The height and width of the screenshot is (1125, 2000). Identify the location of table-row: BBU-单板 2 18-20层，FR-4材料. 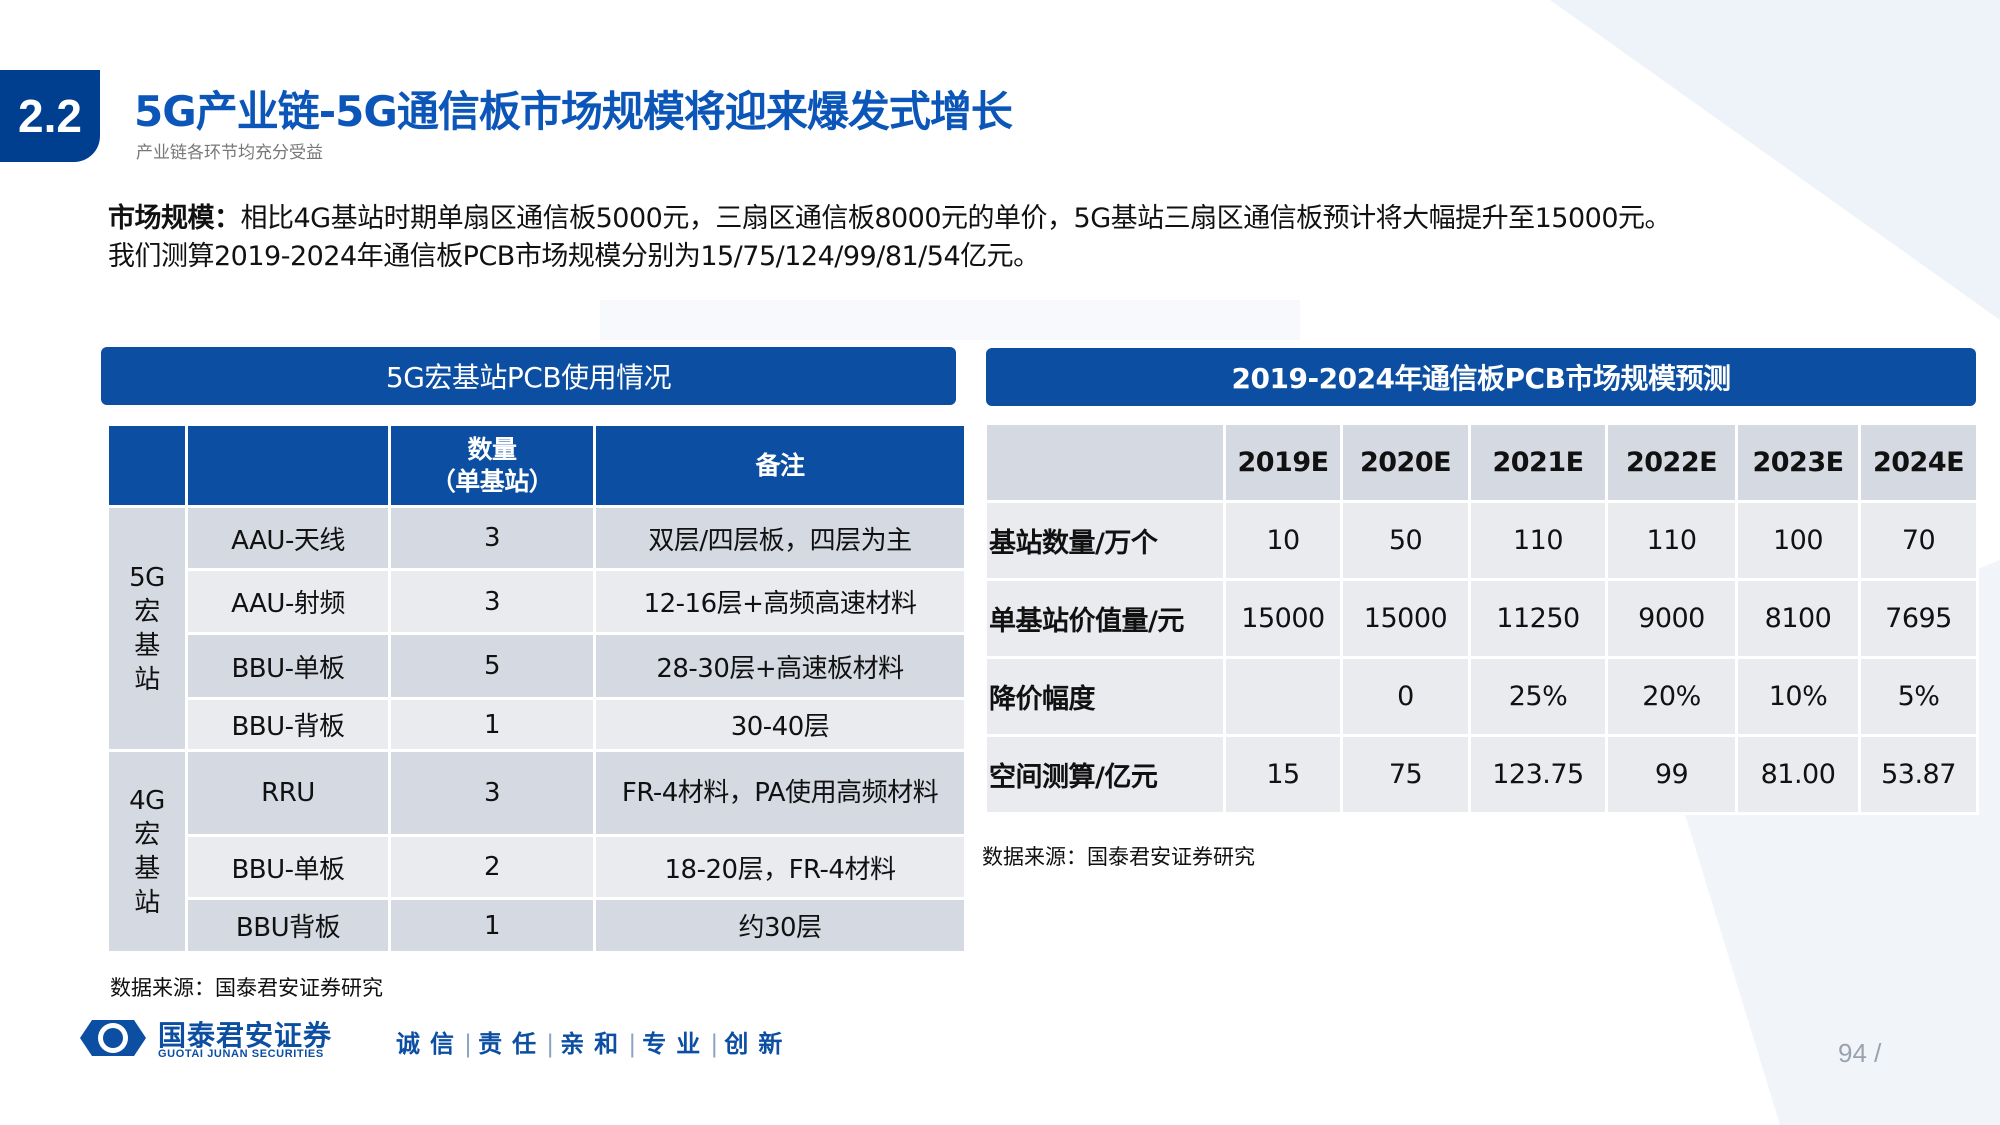
(537, 867).